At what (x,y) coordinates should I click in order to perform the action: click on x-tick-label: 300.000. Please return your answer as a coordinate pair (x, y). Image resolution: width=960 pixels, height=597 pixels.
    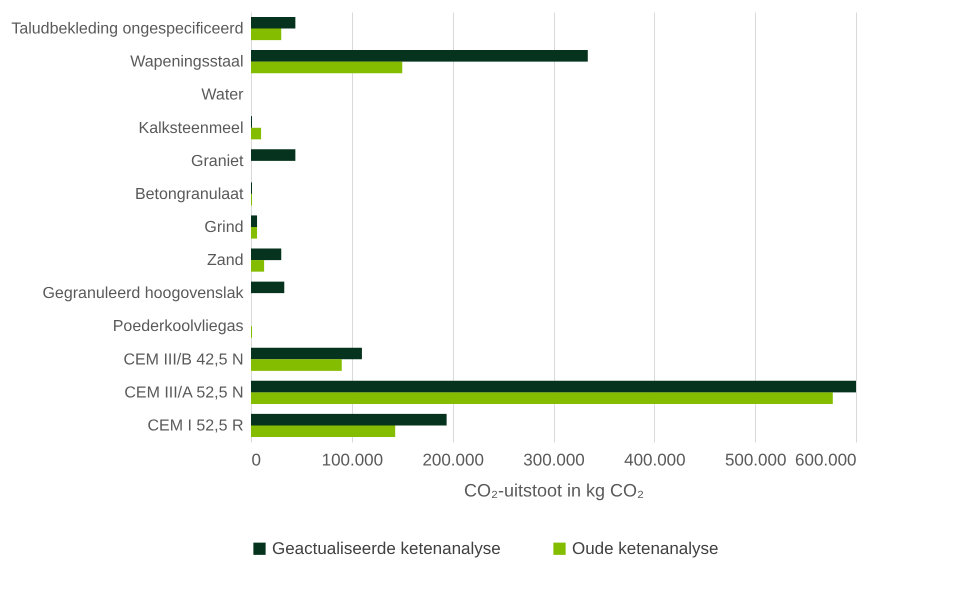
    Looking at the image, I should click on (554, 460).